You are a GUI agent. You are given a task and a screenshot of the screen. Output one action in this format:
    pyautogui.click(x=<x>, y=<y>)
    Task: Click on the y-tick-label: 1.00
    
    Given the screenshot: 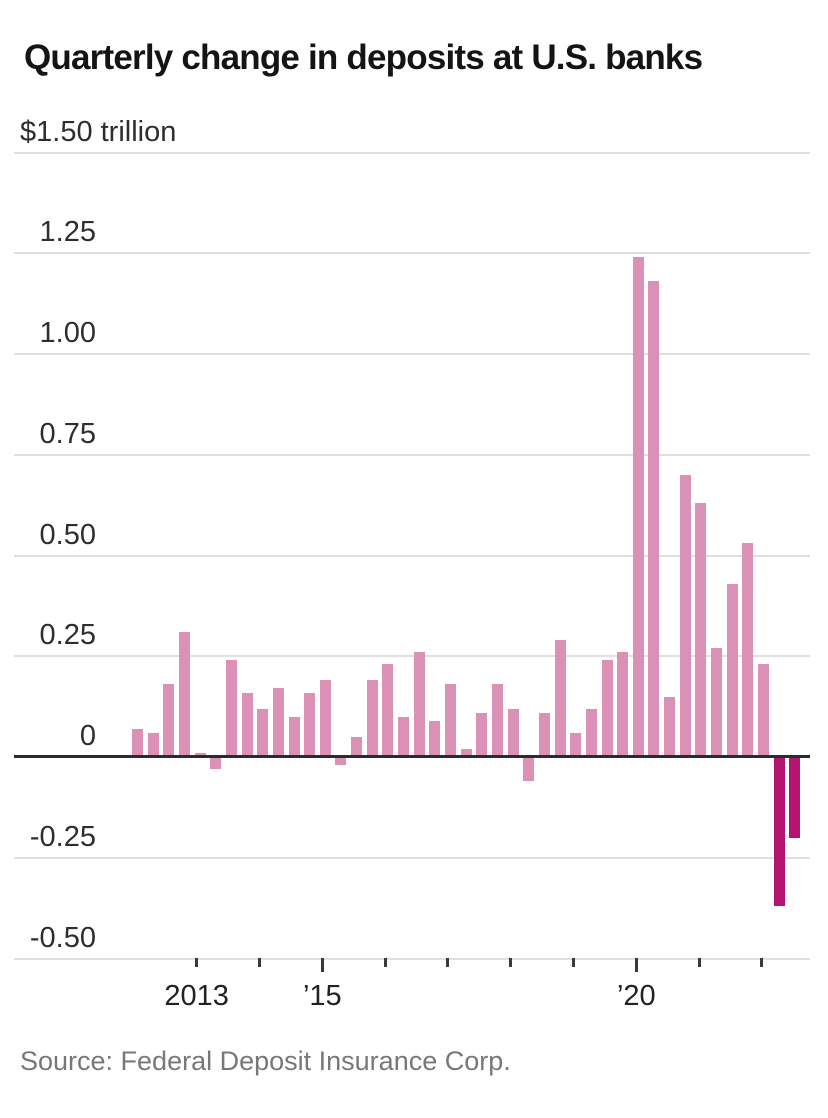 What is the action you would take?
    pyautogui.click(x=67, y=333)
    